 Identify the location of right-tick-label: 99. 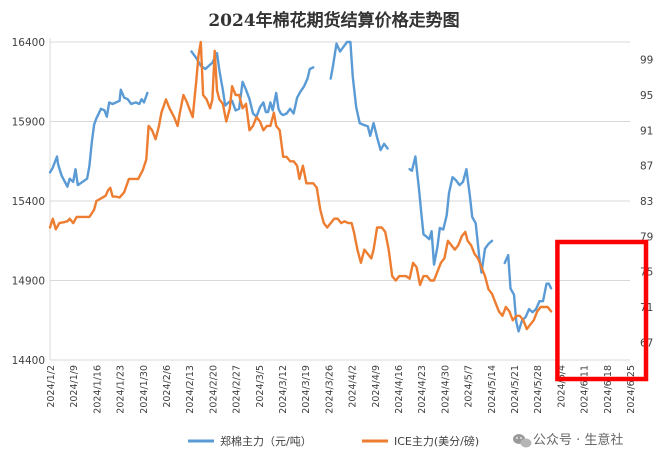
(646, 61).